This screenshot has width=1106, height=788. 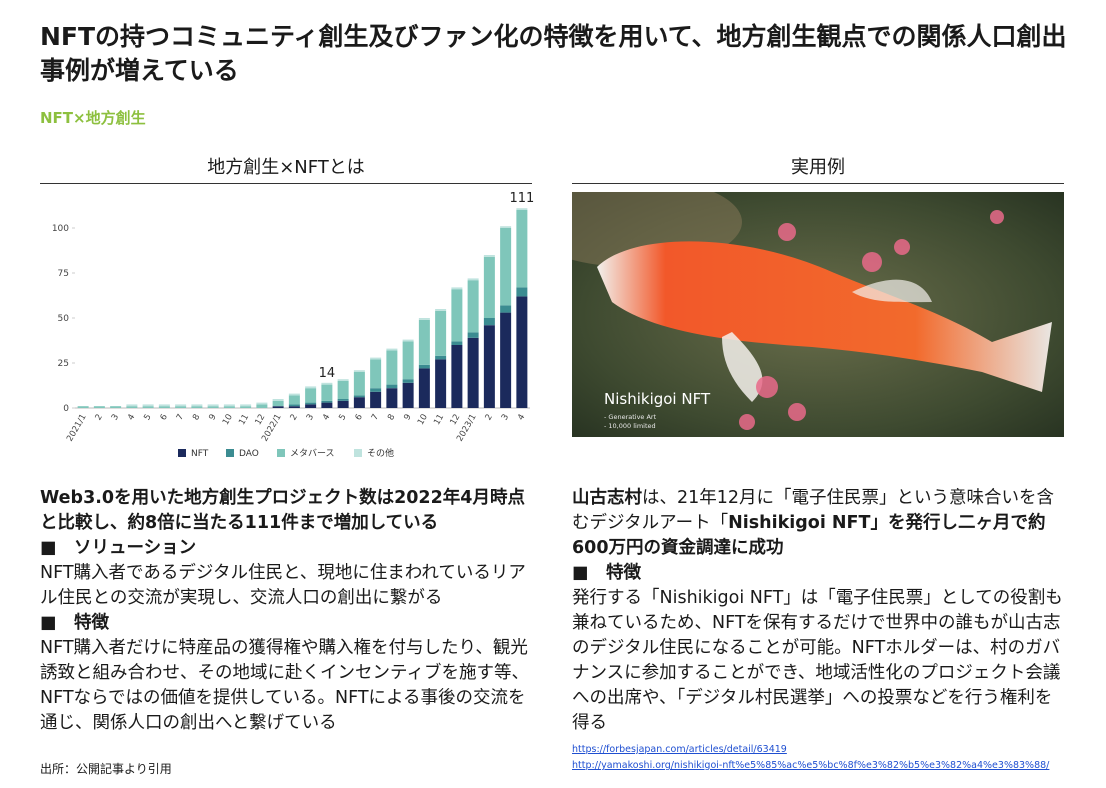 I want to click on y-tick-label: 100, so click(x=60, y=229).